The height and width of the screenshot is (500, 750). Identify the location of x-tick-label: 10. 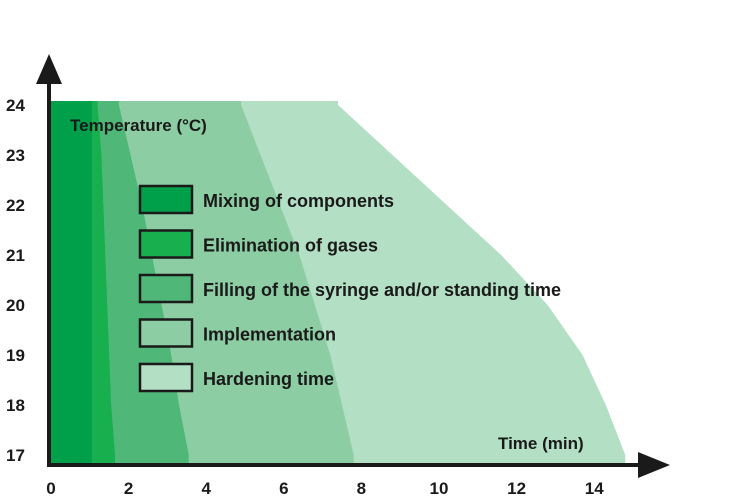
(439, 488).